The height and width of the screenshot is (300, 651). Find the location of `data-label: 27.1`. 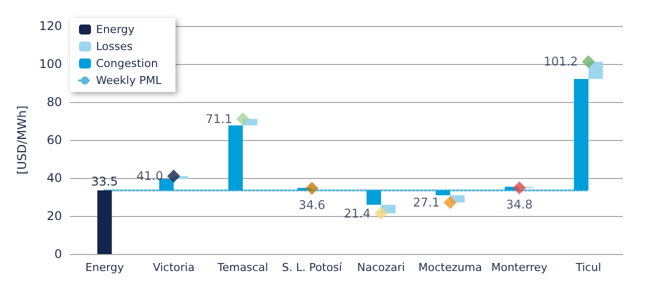

data-label: 27.1 is located at coordinates (426, 203).